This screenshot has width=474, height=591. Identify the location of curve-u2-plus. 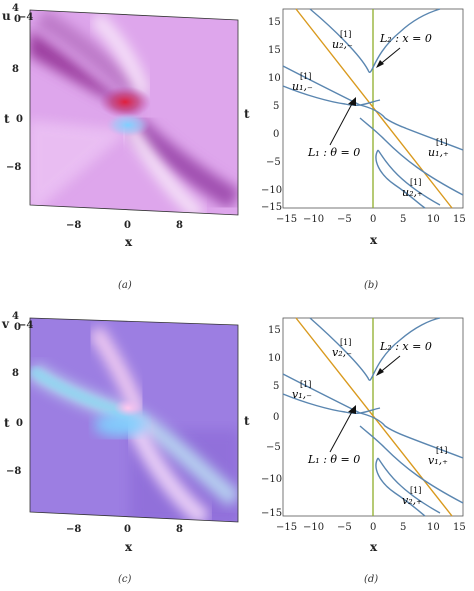
(408, 179).